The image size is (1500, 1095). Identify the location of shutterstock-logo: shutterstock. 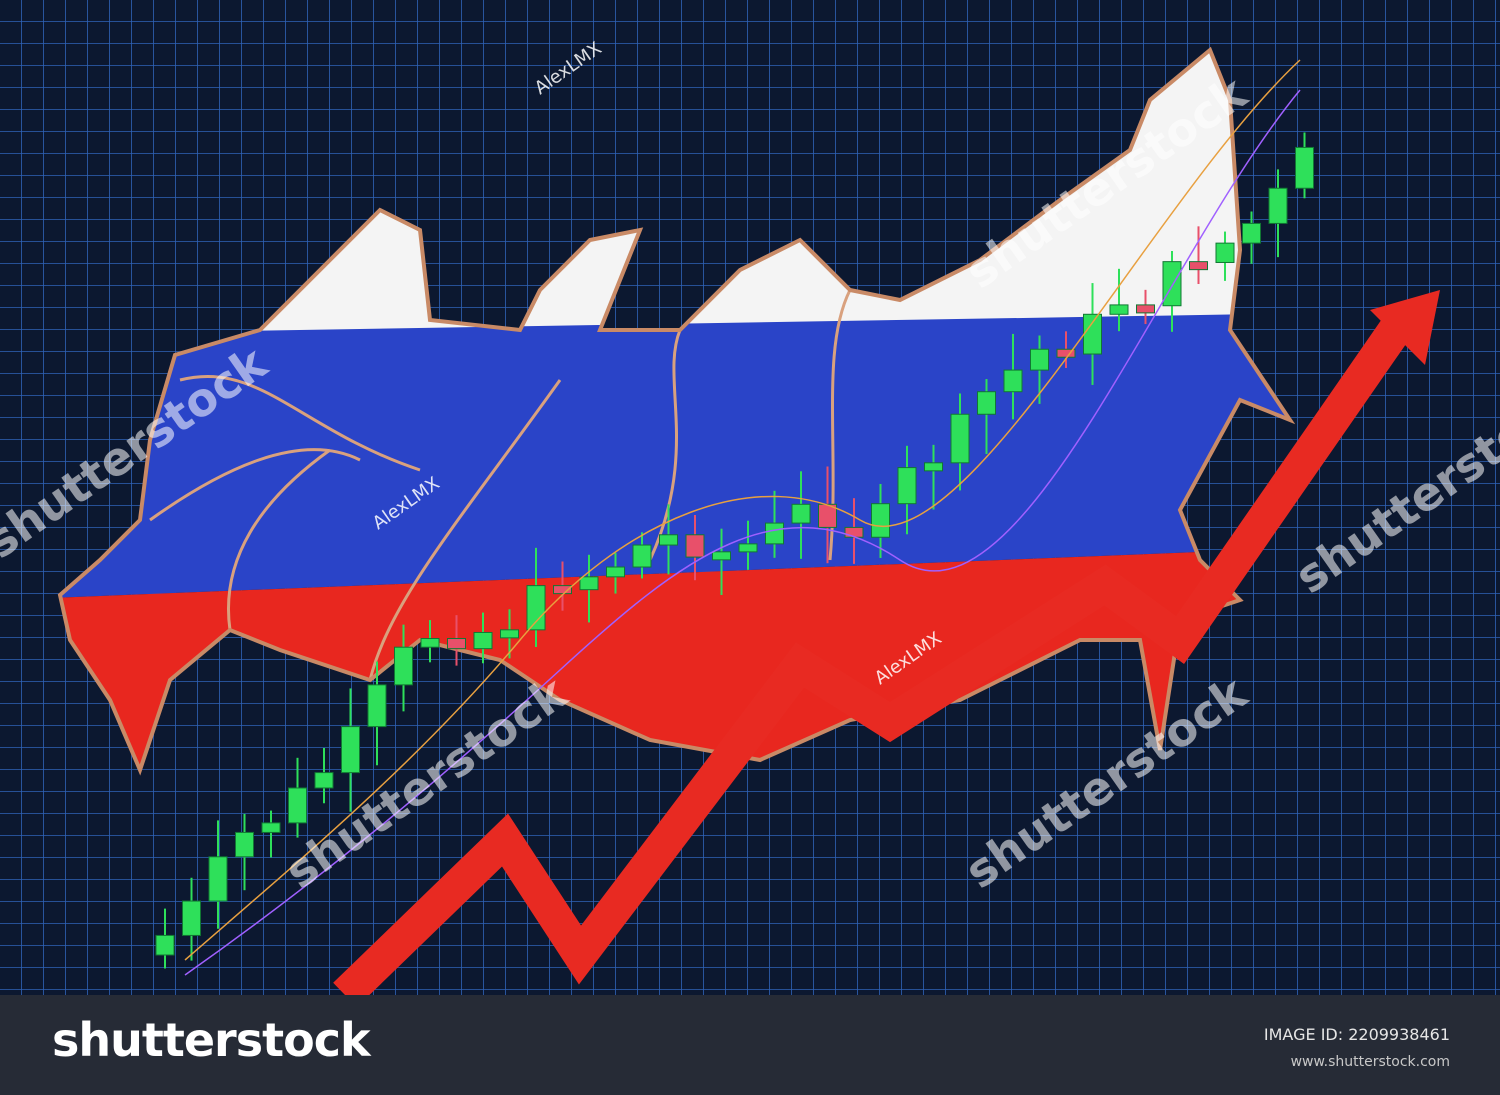
(211, 1040).